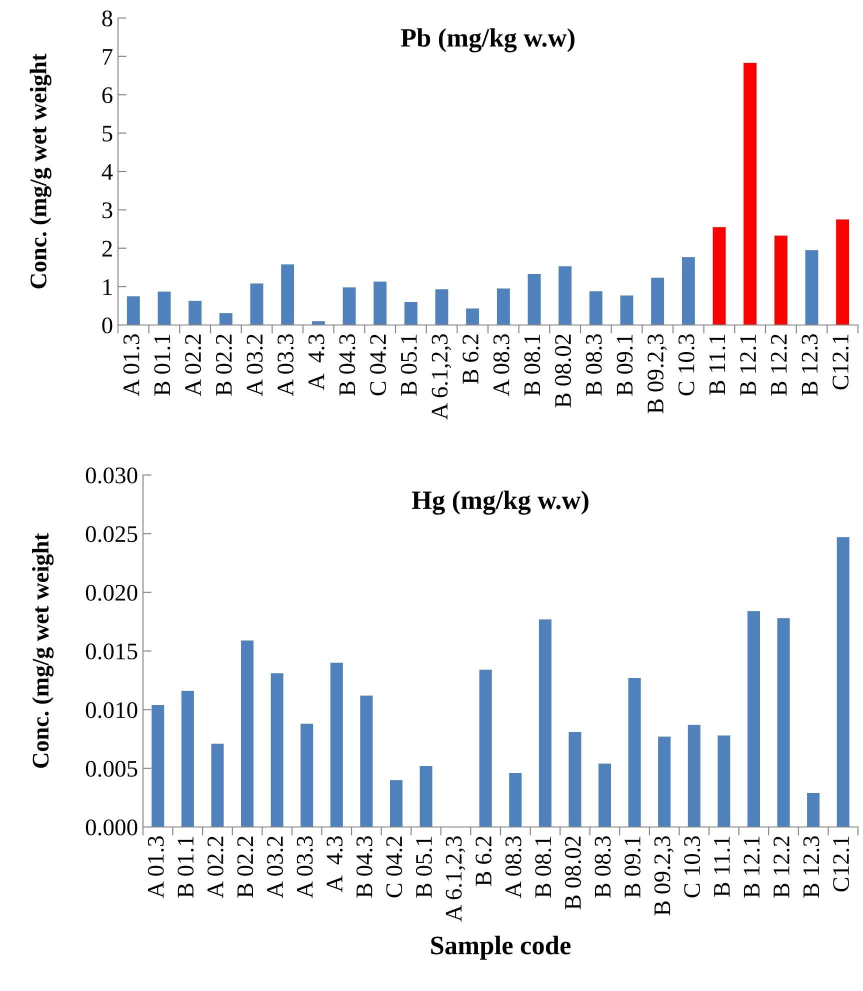 The height and width of the screenshot is (991, 863). What do you see at coordinates (112, 710) in the screenshot?
I see `y-tick-label: 0.010` at bounding box center [112, 710].